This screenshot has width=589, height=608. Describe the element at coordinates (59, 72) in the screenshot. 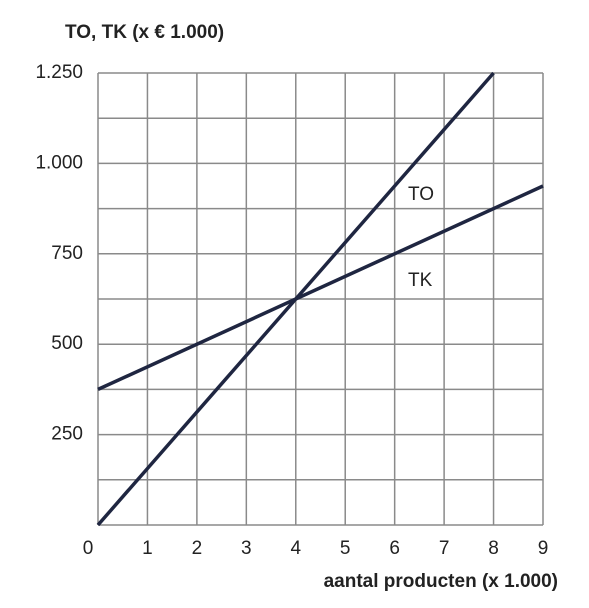

I see `y-tick-label: 1.250` at that location.